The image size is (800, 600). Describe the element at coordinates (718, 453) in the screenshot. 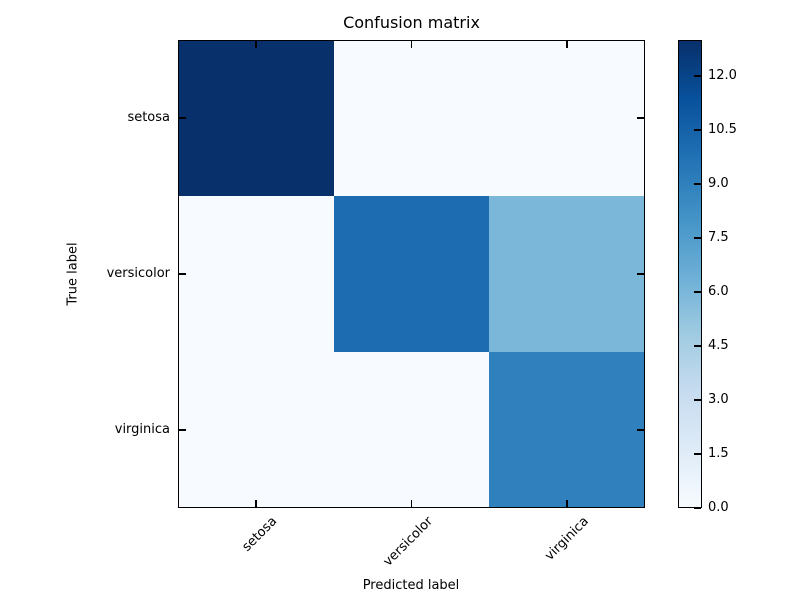

I see `colorbar-tick-label: 1.5` at that location.